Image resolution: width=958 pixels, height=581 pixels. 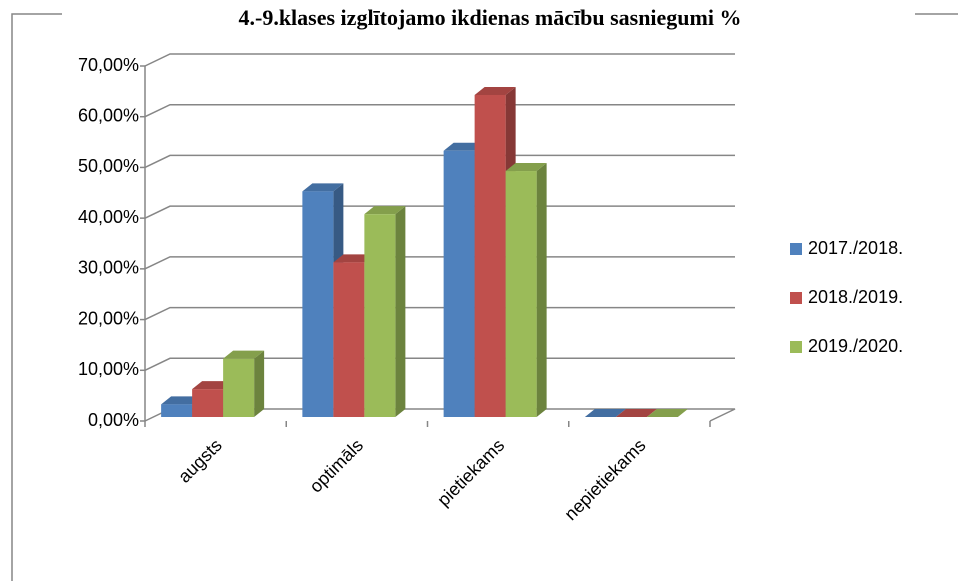 What do you see at coordinates (108, 369) in the screenshot?
I see `y-tick-label: 10,00%` at bounding box center [108, 369].